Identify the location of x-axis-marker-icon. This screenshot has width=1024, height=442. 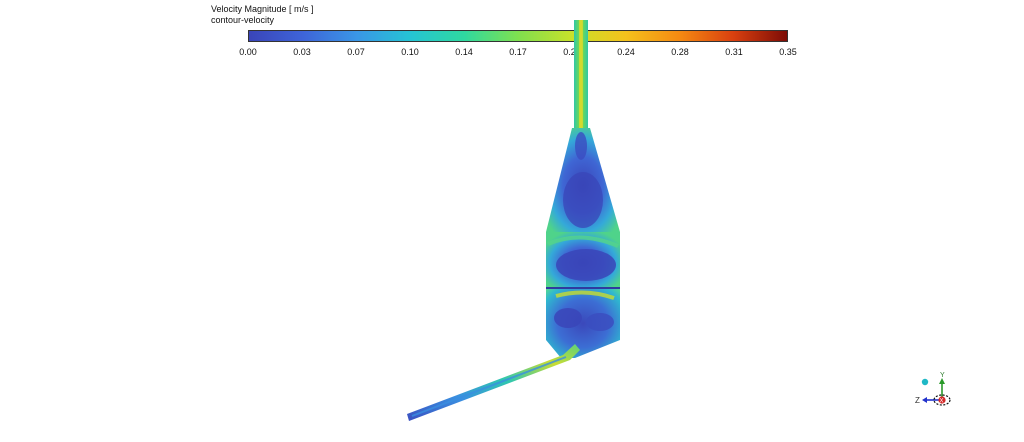
(942, 400).